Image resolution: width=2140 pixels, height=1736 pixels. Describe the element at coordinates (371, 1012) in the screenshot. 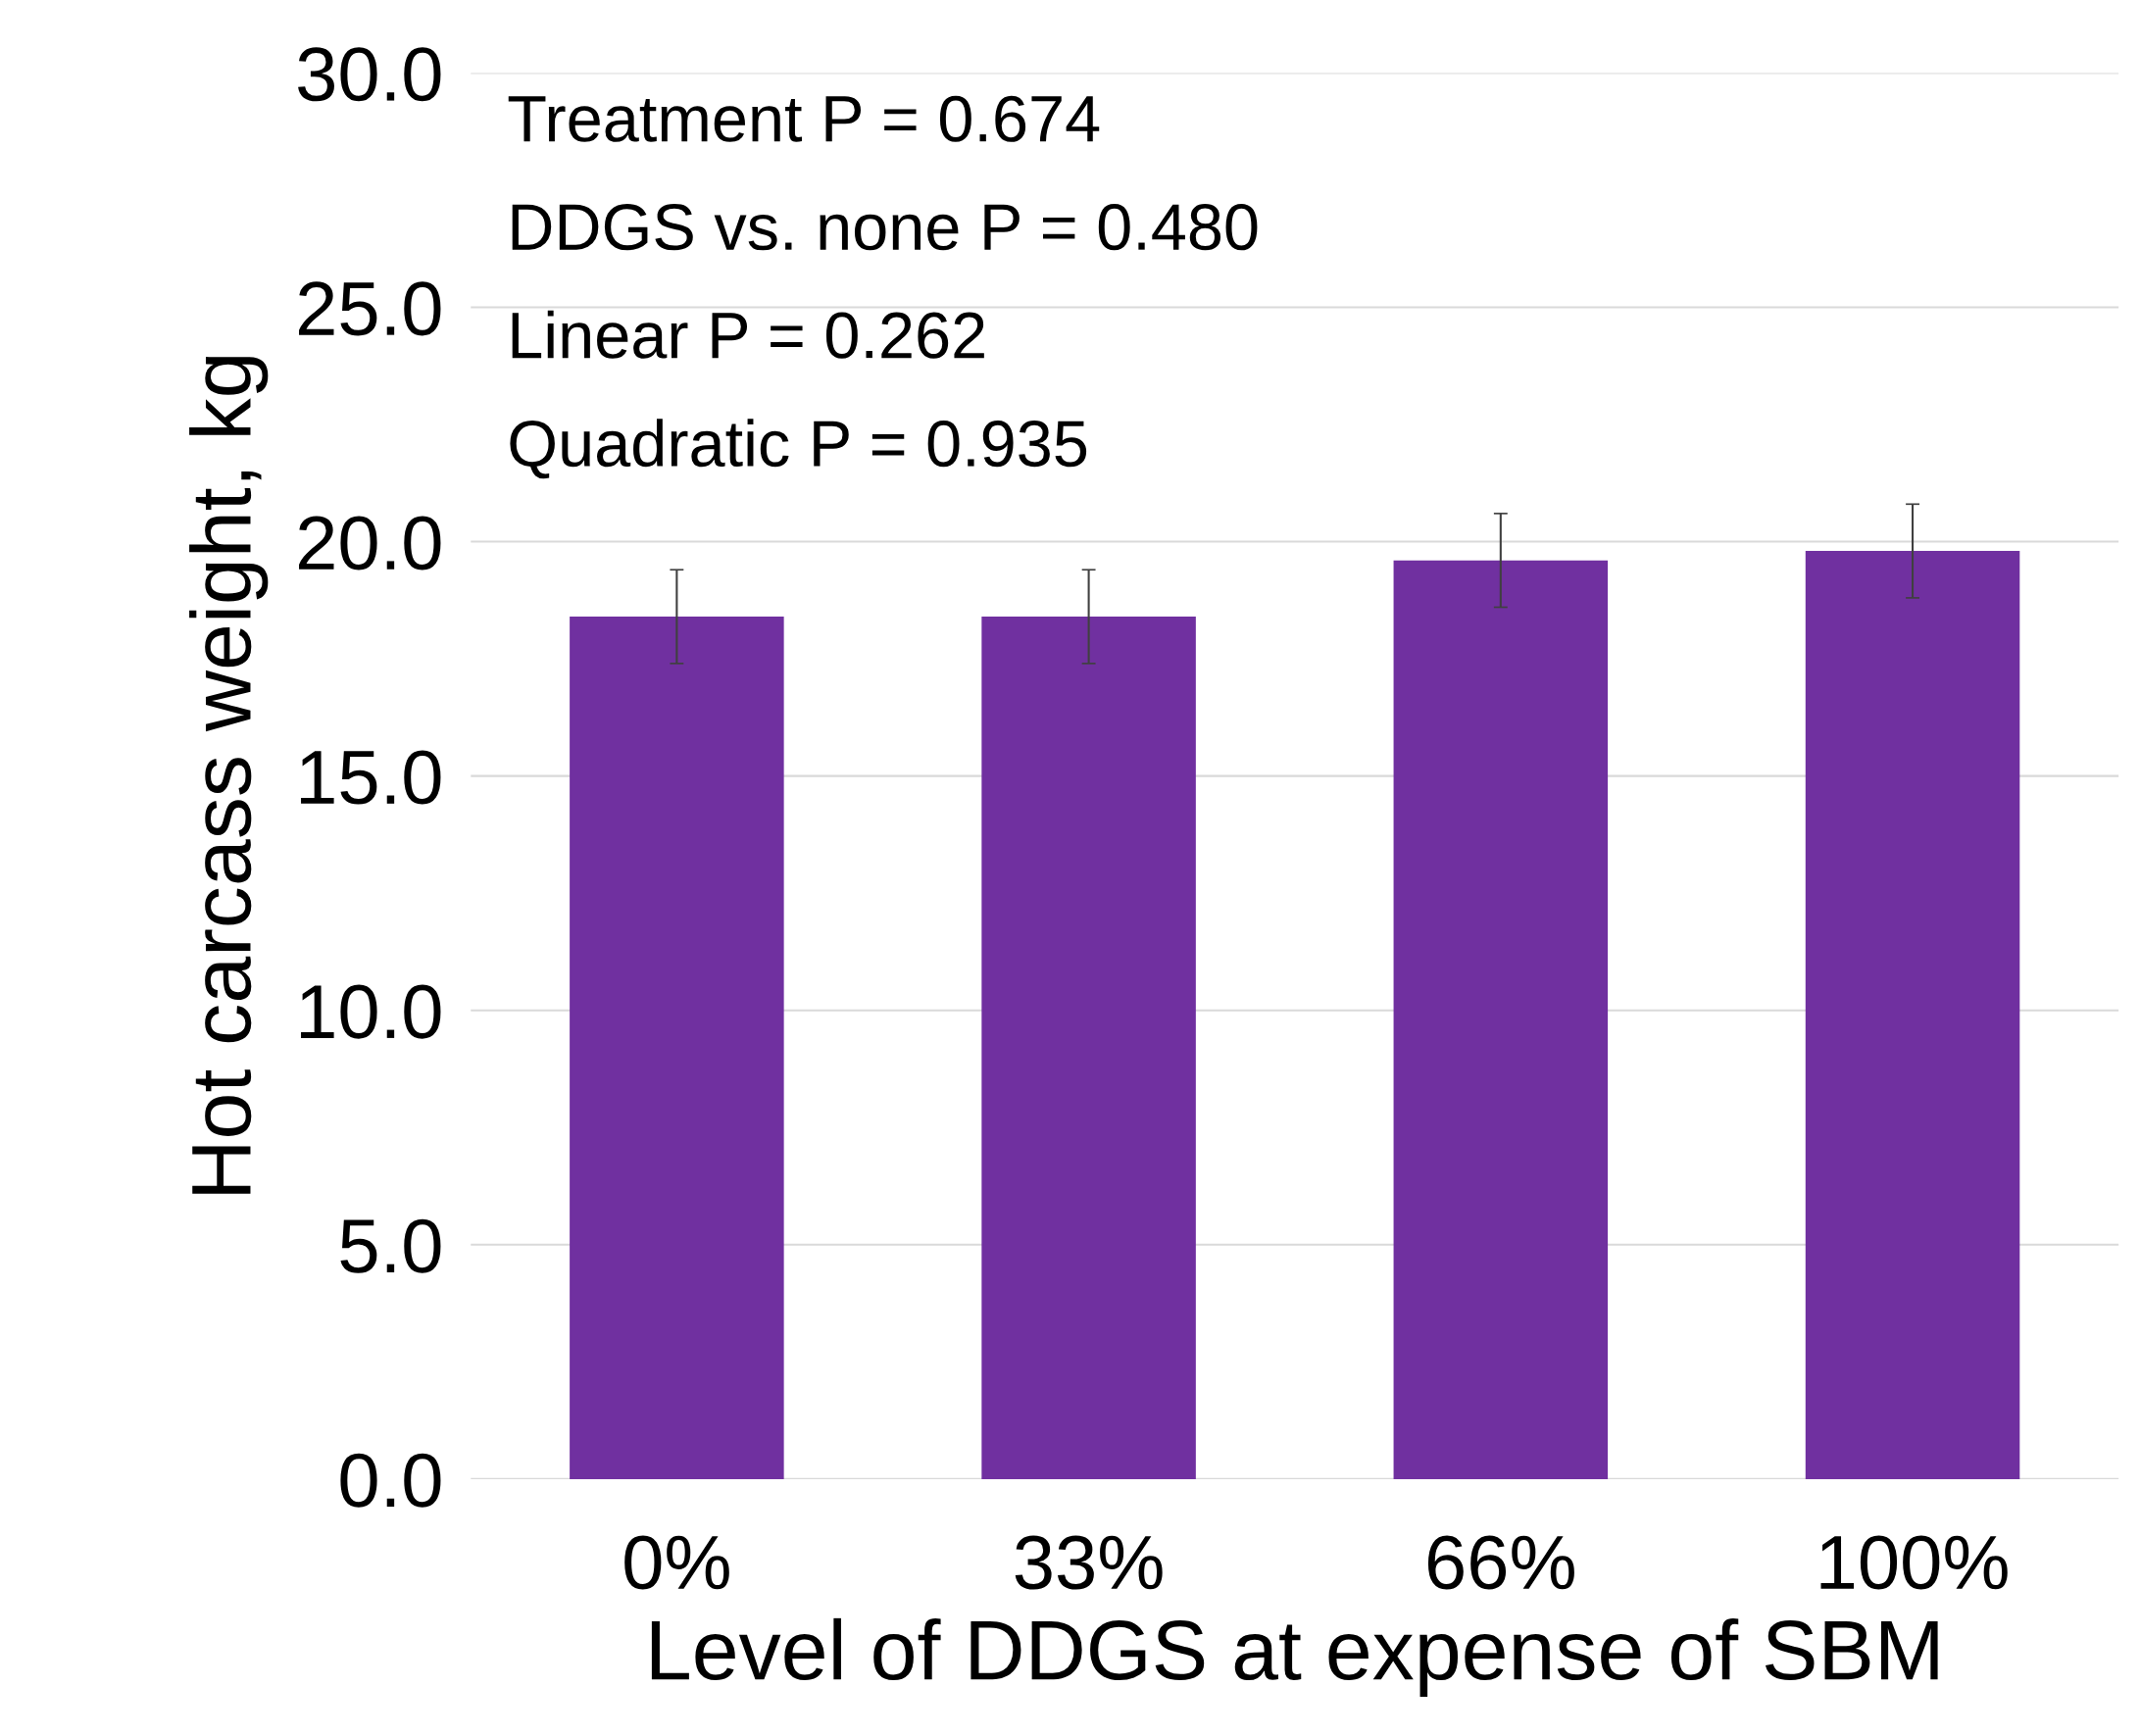

I see `y-tick-label: 10.0` at that location.